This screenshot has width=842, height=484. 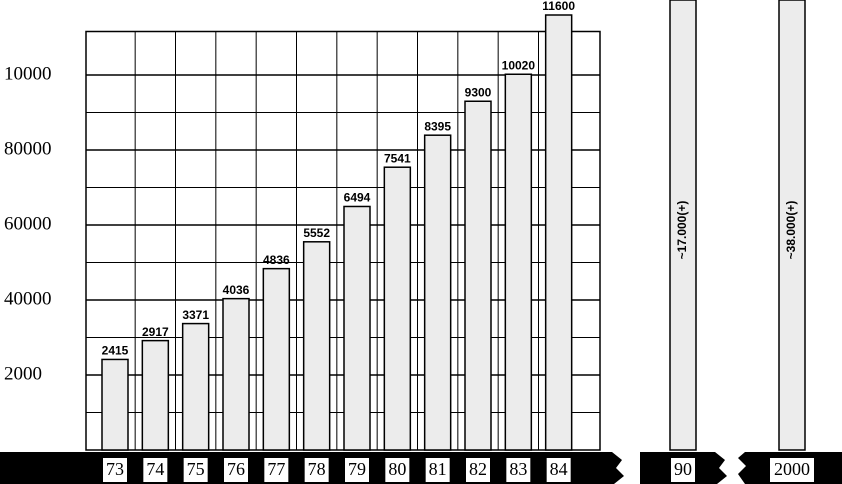 I want to click on x-tick-label: 82, so click(x=478, y=469).